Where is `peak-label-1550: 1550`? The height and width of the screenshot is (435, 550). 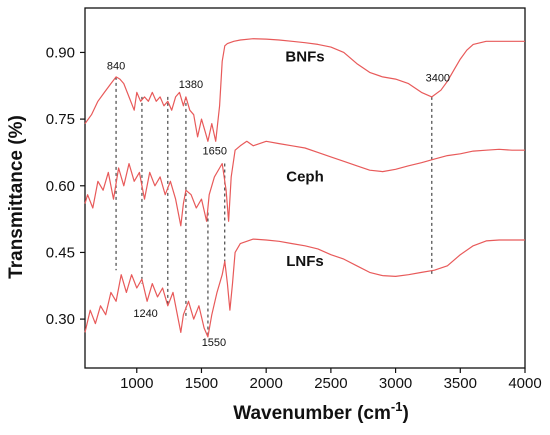 peak-label-1550: 1550 is located at coordinates (214, 343).